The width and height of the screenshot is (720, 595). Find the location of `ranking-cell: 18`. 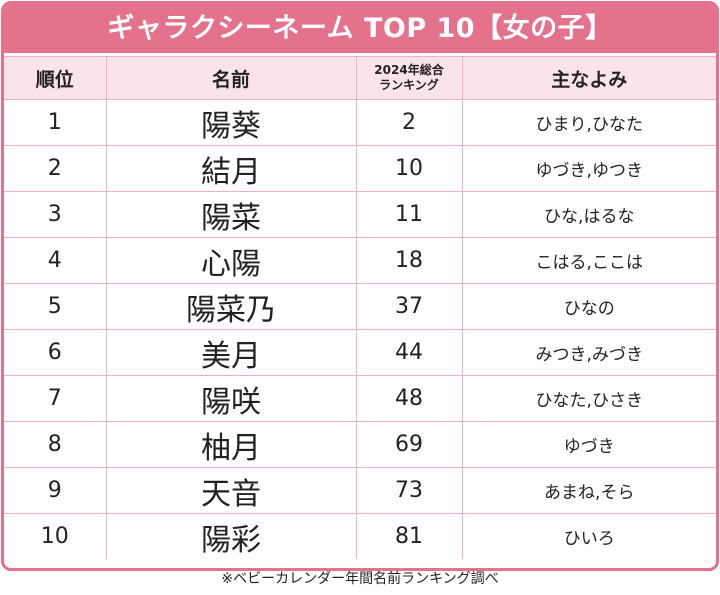

ranking-cell: 18 is located at coordinates (409, 260).